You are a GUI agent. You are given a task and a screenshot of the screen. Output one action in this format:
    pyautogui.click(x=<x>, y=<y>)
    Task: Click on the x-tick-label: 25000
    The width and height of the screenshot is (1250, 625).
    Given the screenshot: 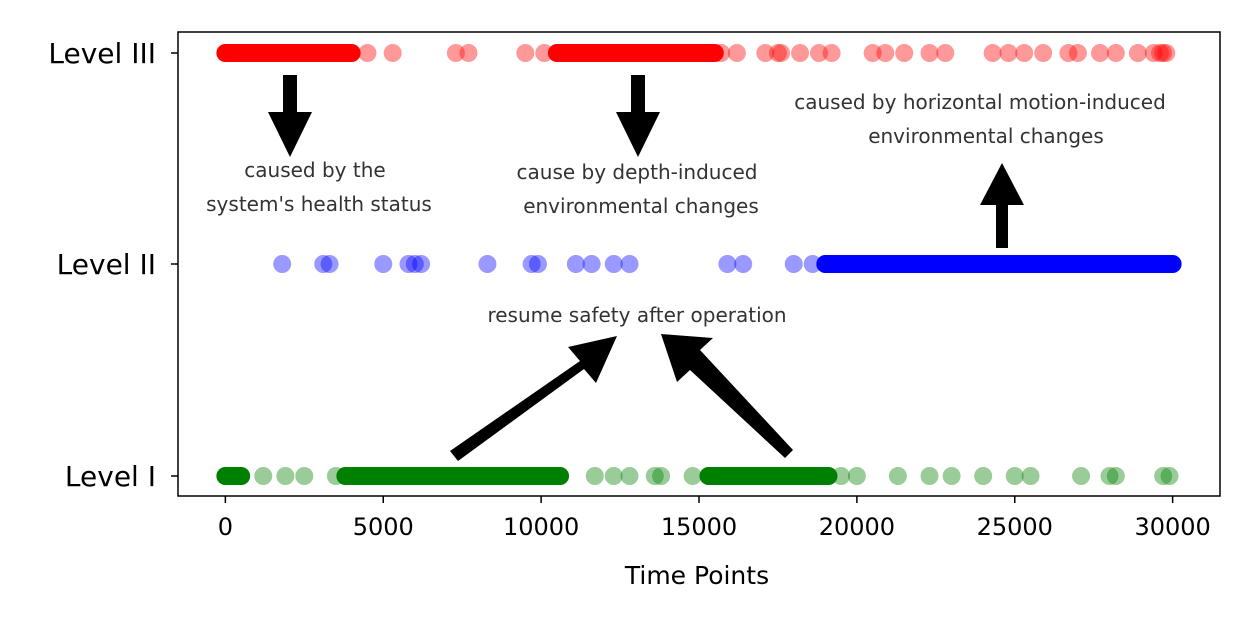 What is the action you would take?
    pyautogui.click(x=1015, y=527)
    